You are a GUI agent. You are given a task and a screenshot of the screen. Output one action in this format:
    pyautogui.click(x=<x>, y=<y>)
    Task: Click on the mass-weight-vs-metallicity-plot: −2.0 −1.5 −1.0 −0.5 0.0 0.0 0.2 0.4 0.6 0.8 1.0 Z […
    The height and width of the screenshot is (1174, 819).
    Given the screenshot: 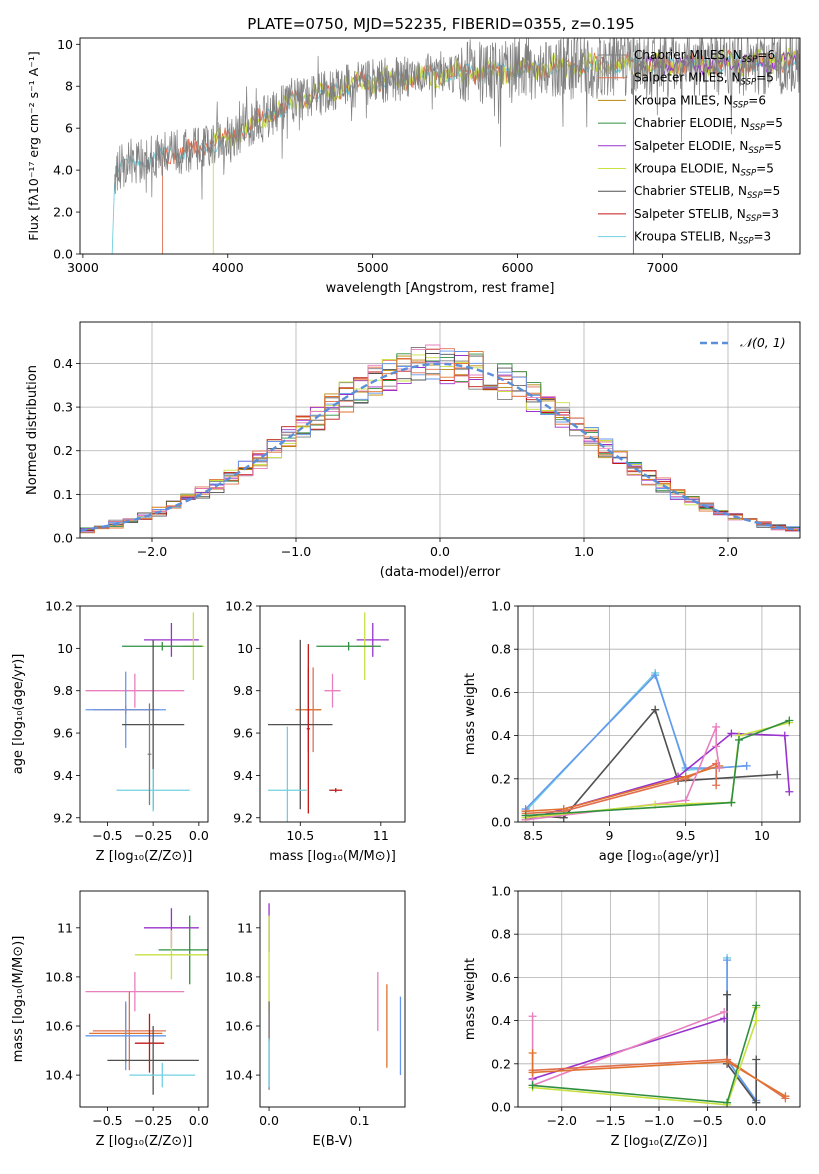 What is the action you would take?
    pyautogui.click(x=632, y=1016)
    